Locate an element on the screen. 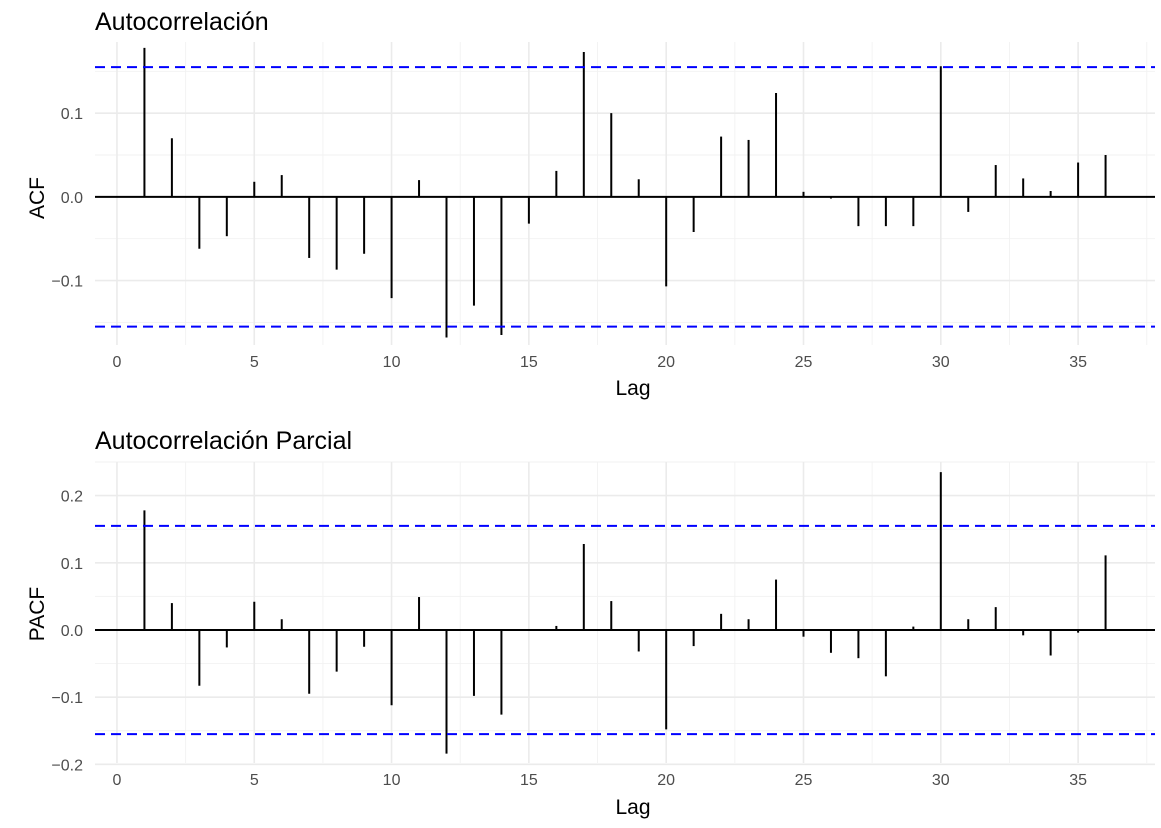  acf-y-tick-label: 0.1 is located at coordinates (72, 114).